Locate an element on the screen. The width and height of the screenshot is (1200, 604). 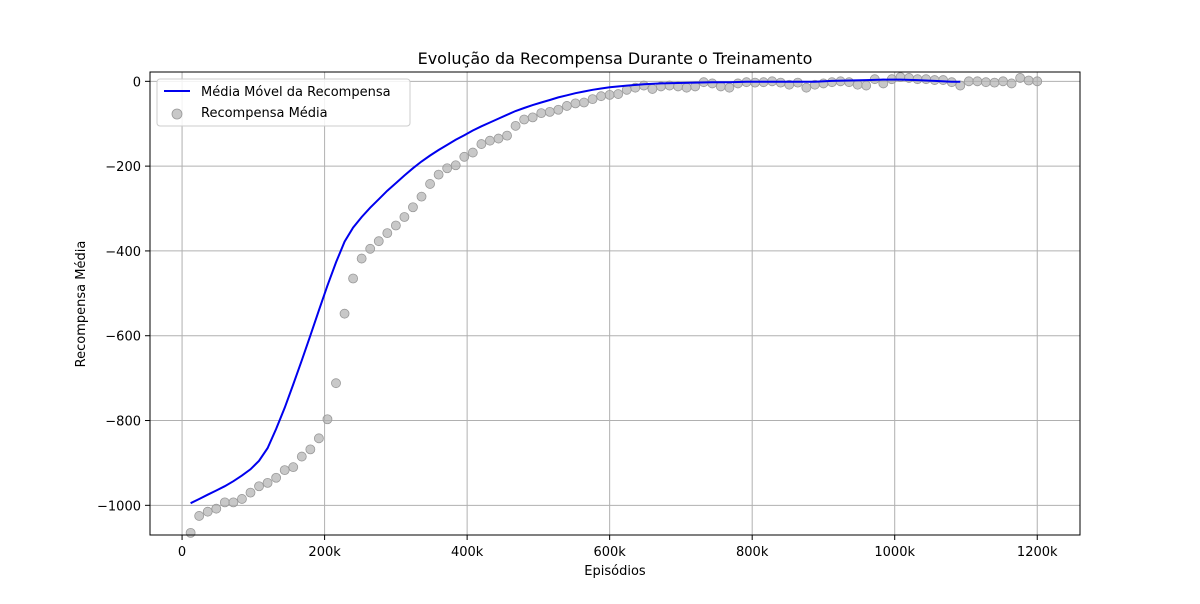
y-tick-label: −800 is located at coordinates (123, 422).